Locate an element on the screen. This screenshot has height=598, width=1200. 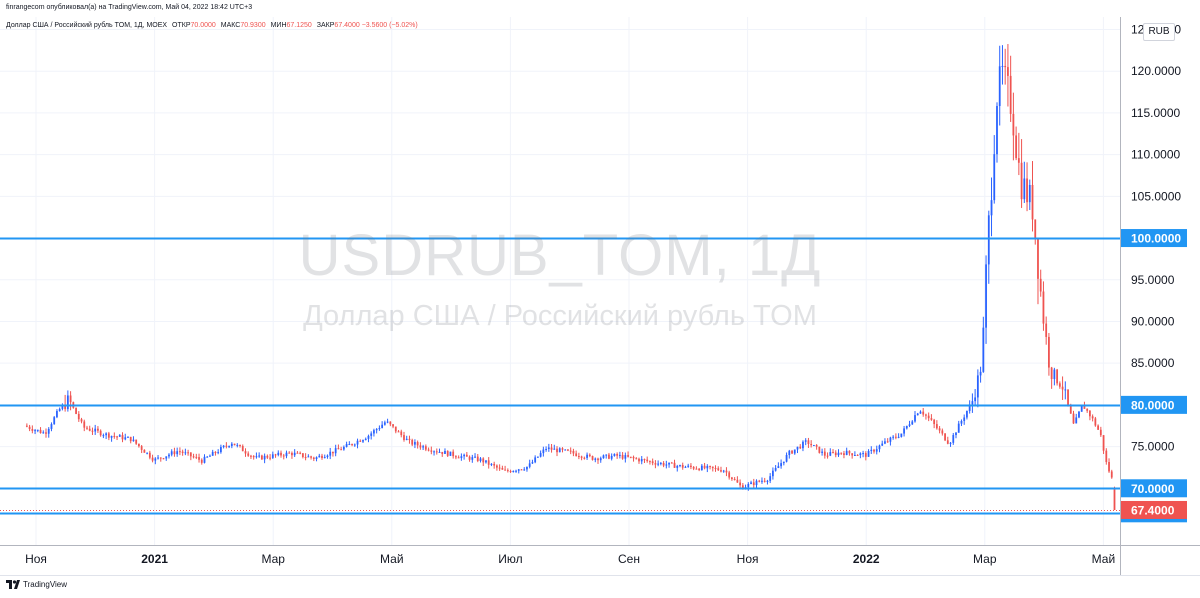
price-tick-label: 120.0000 is located at coordinates (1156, 71).